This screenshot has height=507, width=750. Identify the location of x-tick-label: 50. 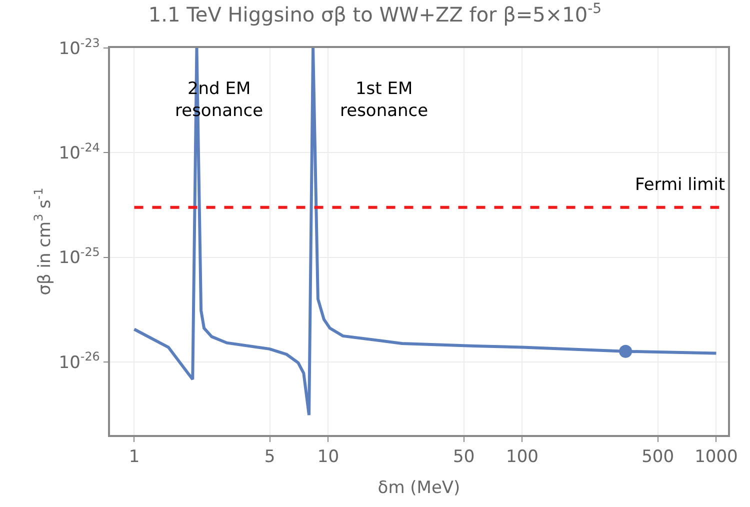
(464, 457).